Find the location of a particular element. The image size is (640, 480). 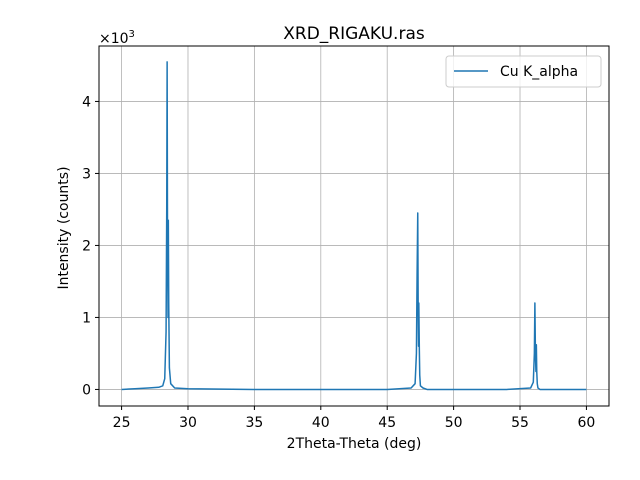

x-tick-label: 45 is located at coordinates (387, 423).